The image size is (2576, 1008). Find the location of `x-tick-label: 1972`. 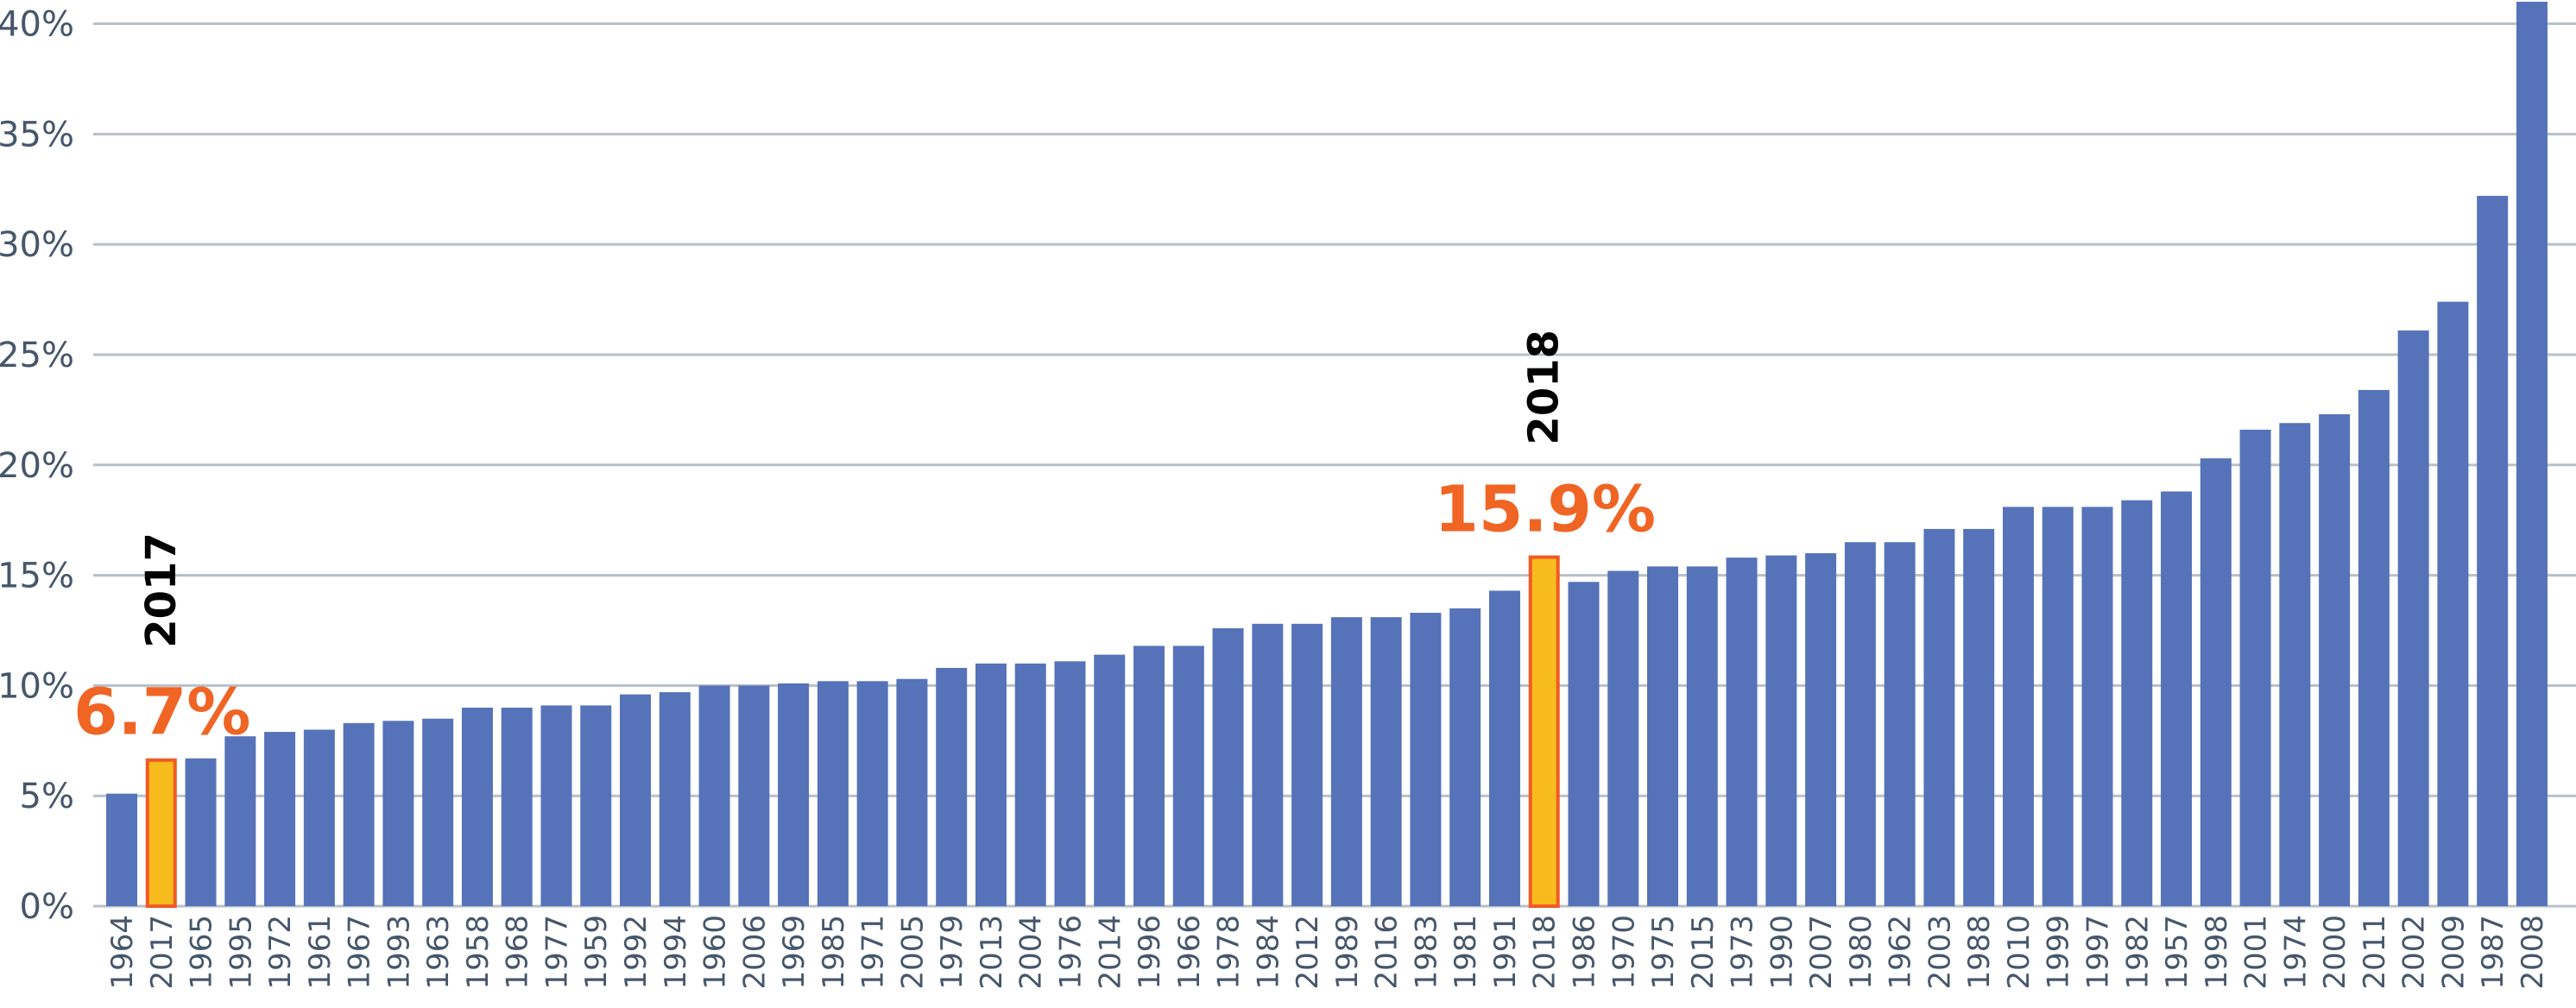

x-tick-label: 1972 is located at coordinates (280, 953).